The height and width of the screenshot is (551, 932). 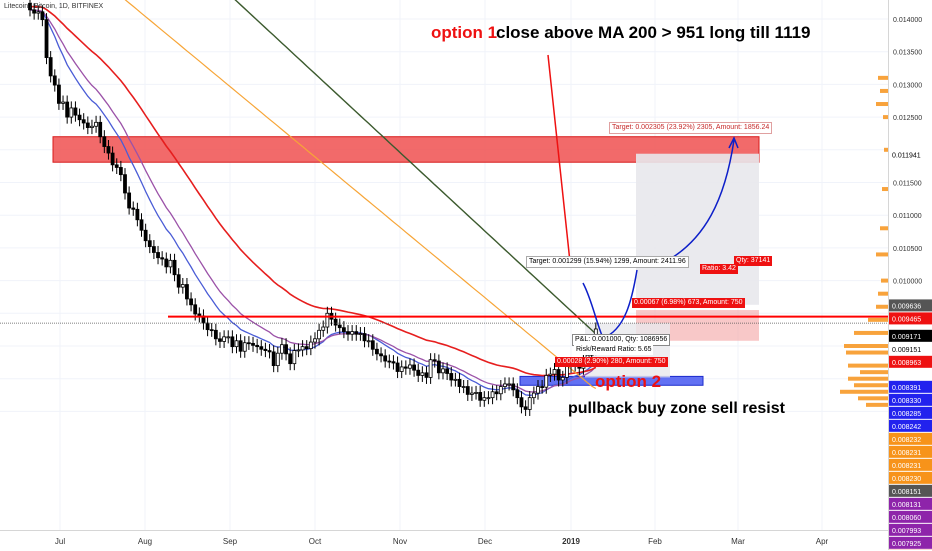 I want to click on stop2-label: 0.00028 (2.90%) 280, Amount: 750, so click(x=611, y=362).